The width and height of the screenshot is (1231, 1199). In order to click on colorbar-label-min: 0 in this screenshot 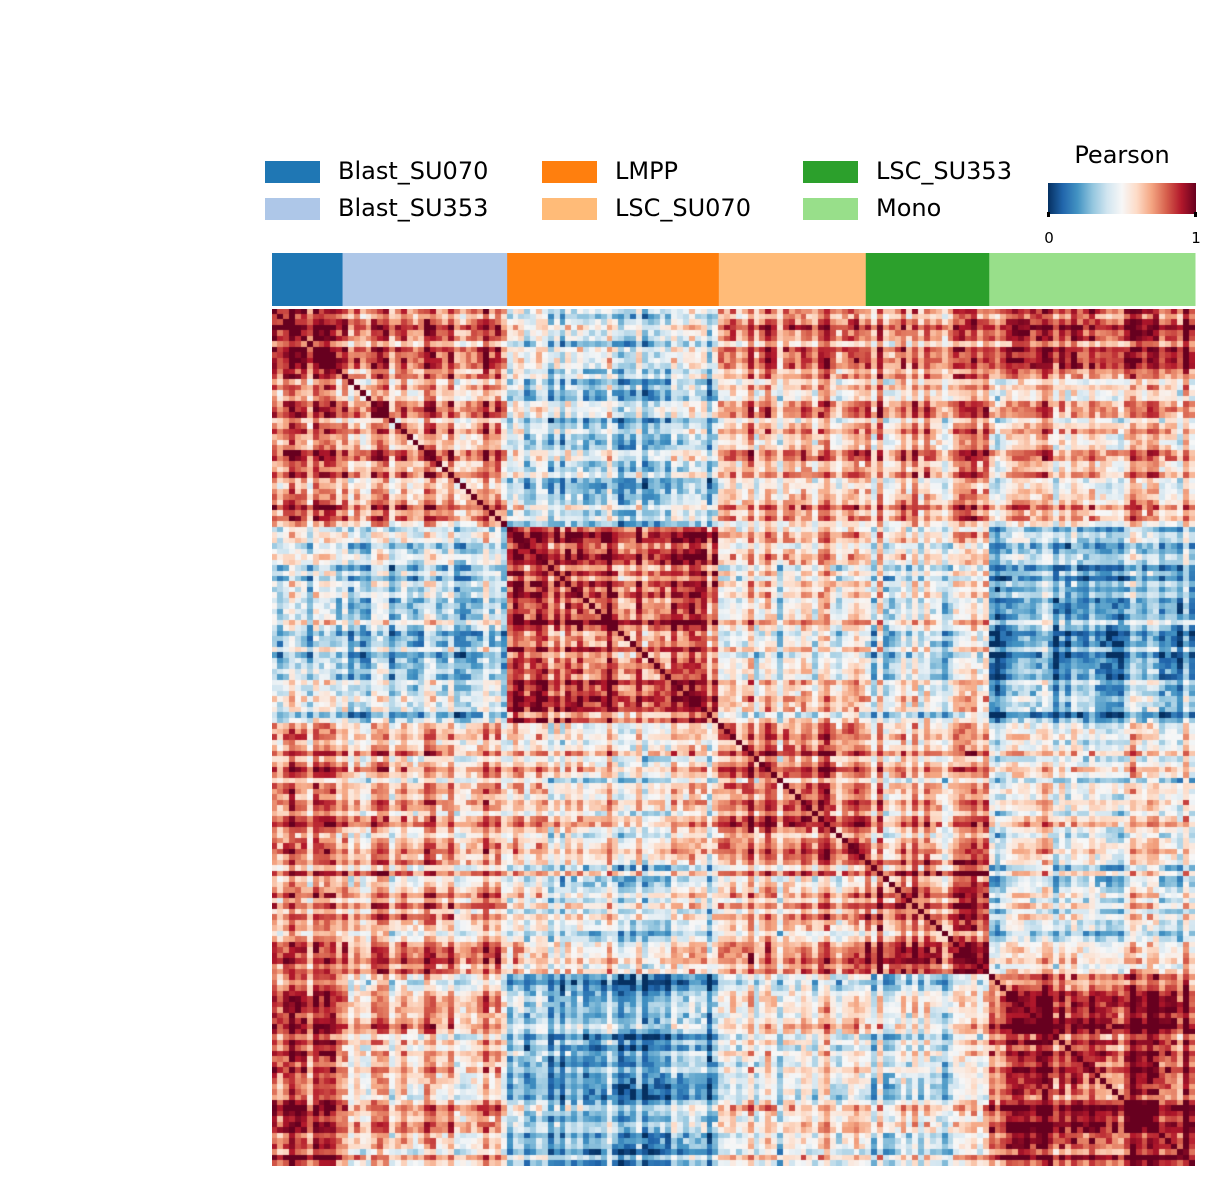, I will do `click(1049, 238)`.